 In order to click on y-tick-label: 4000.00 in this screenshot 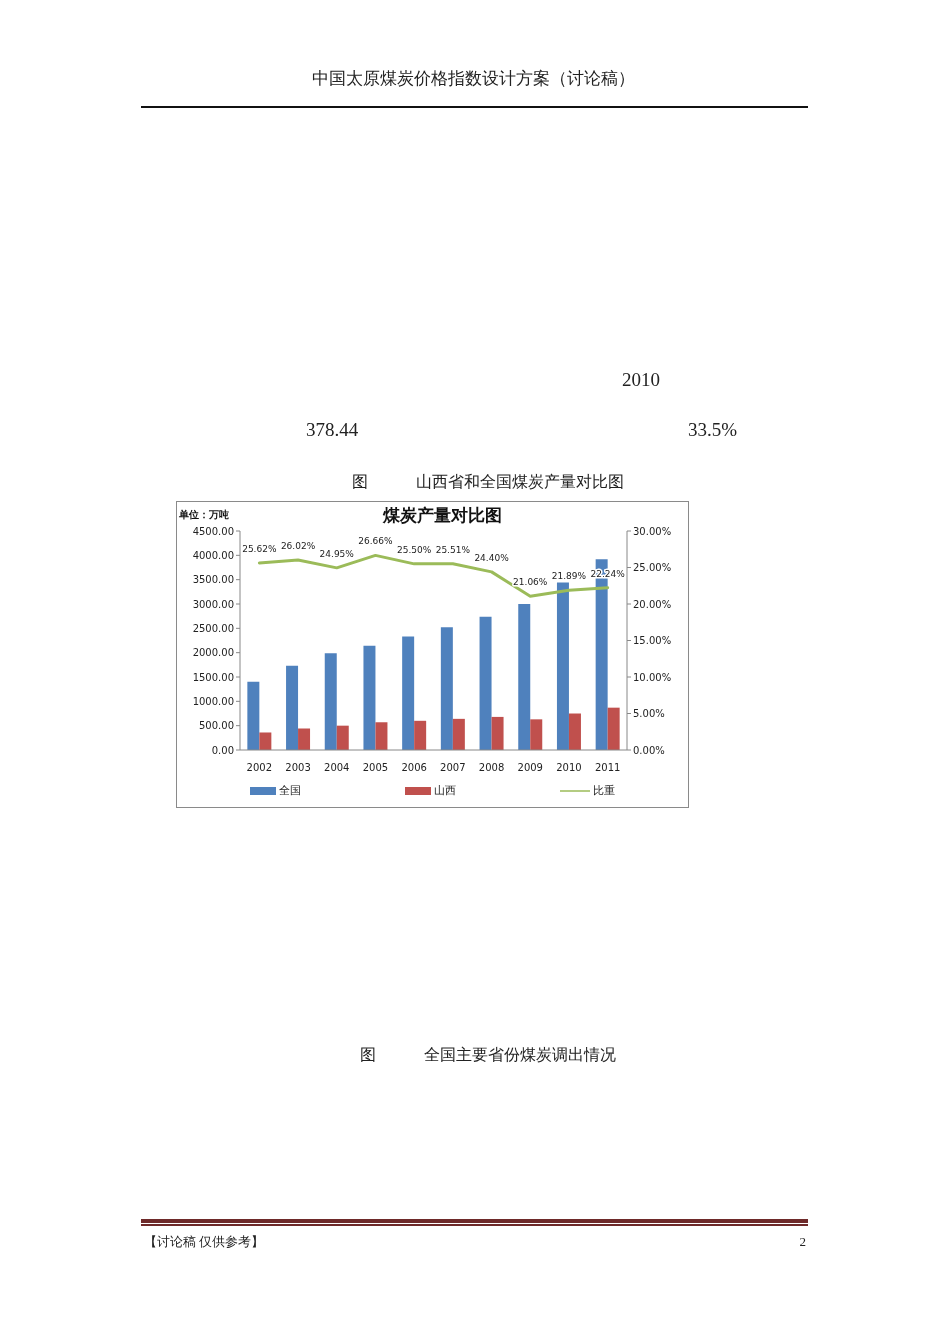, I will do `click(213, 555)`.